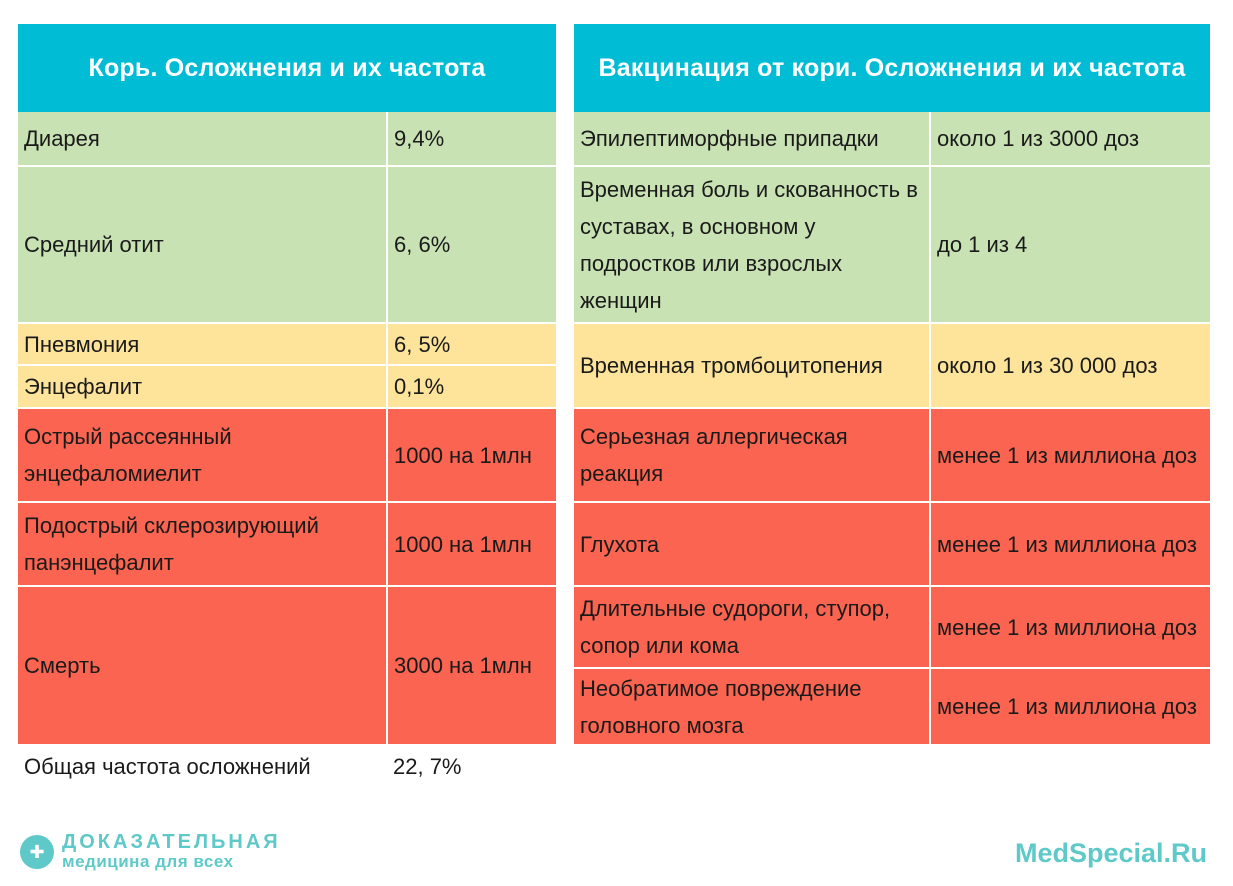  Describe the element at coordinates (752, 707) in the screenshot. I see `row-label: Необратимое повреждение головного мозга` at that location.